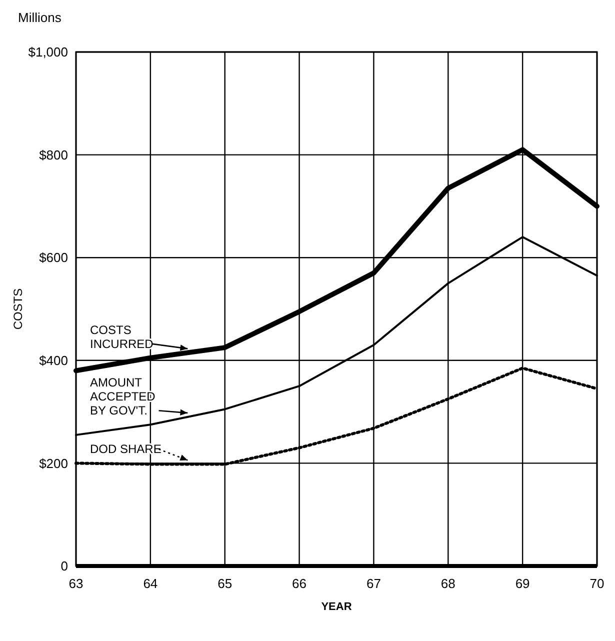 The width and height of the screenshot is (615, 641). I want to click on x-tick-label: 65, so click(225, 583).